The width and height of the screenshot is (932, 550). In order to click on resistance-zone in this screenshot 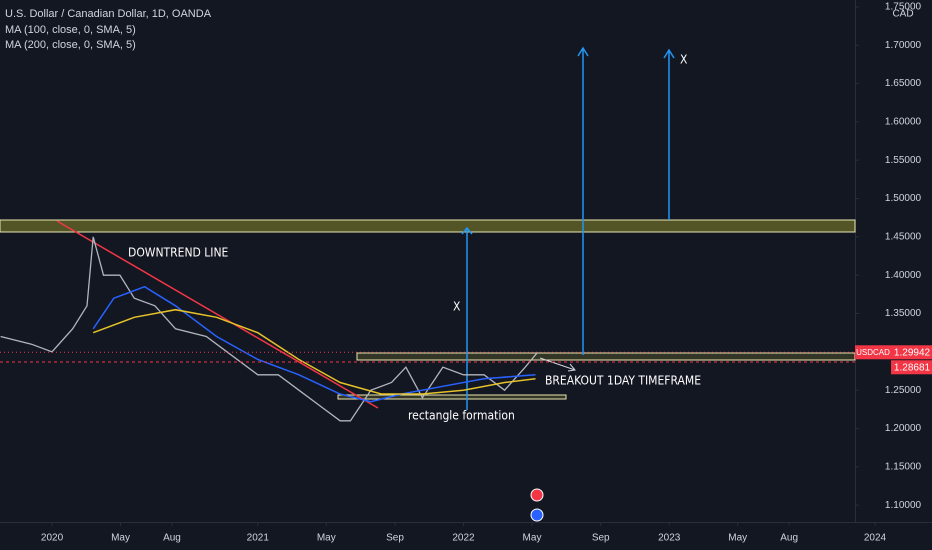, I will do `click(428, 226)`.